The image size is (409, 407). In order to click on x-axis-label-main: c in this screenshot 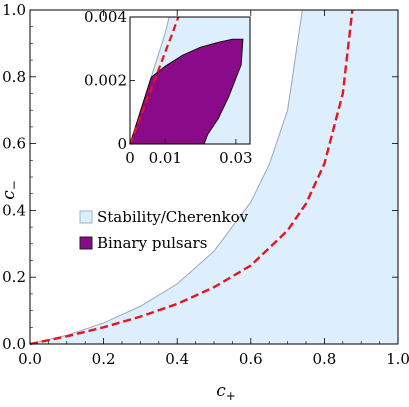, I will do `click(221, 391)`.